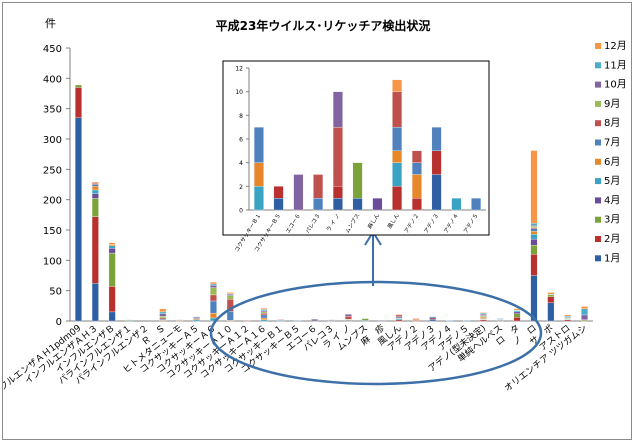 This screenshot has height=444, width=636. Describe the element at coordinates (241, 116) in the screenshot. I see `inset-y-tick-label: 8` at that location.